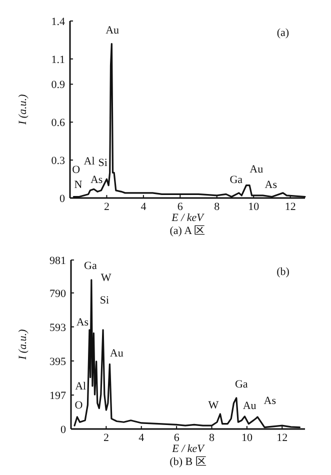 This screenshot has width=331, height=475. Describe the element at coordinates (58, 85) in the screenshot. I see `y-tick-label: 0.9` at that location.